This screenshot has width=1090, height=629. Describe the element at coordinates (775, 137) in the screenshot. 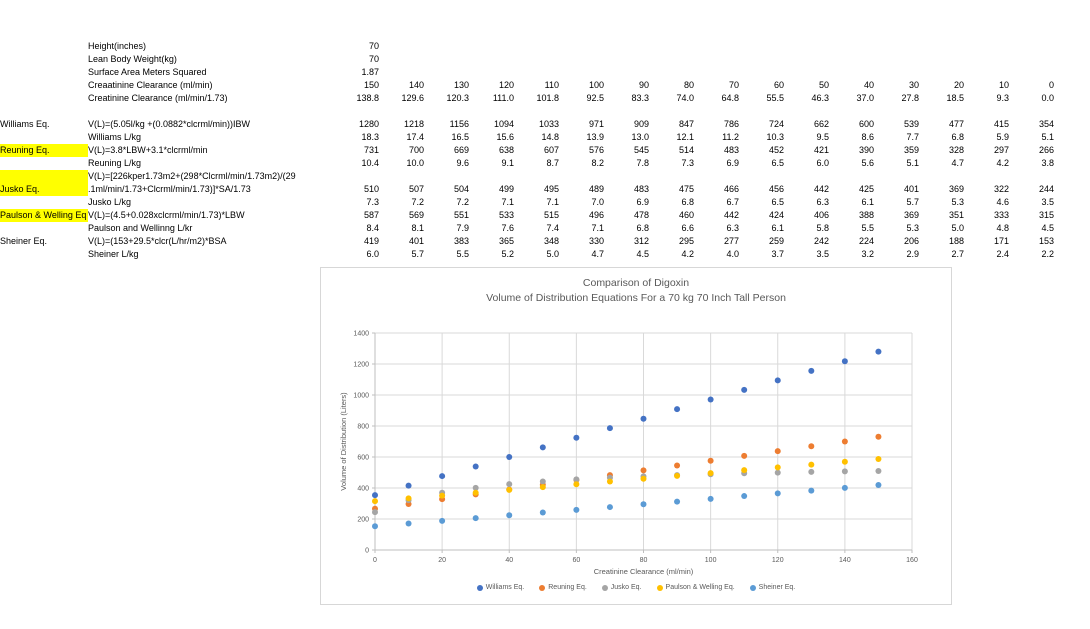

I see `value-cell: 10.3` at that location.